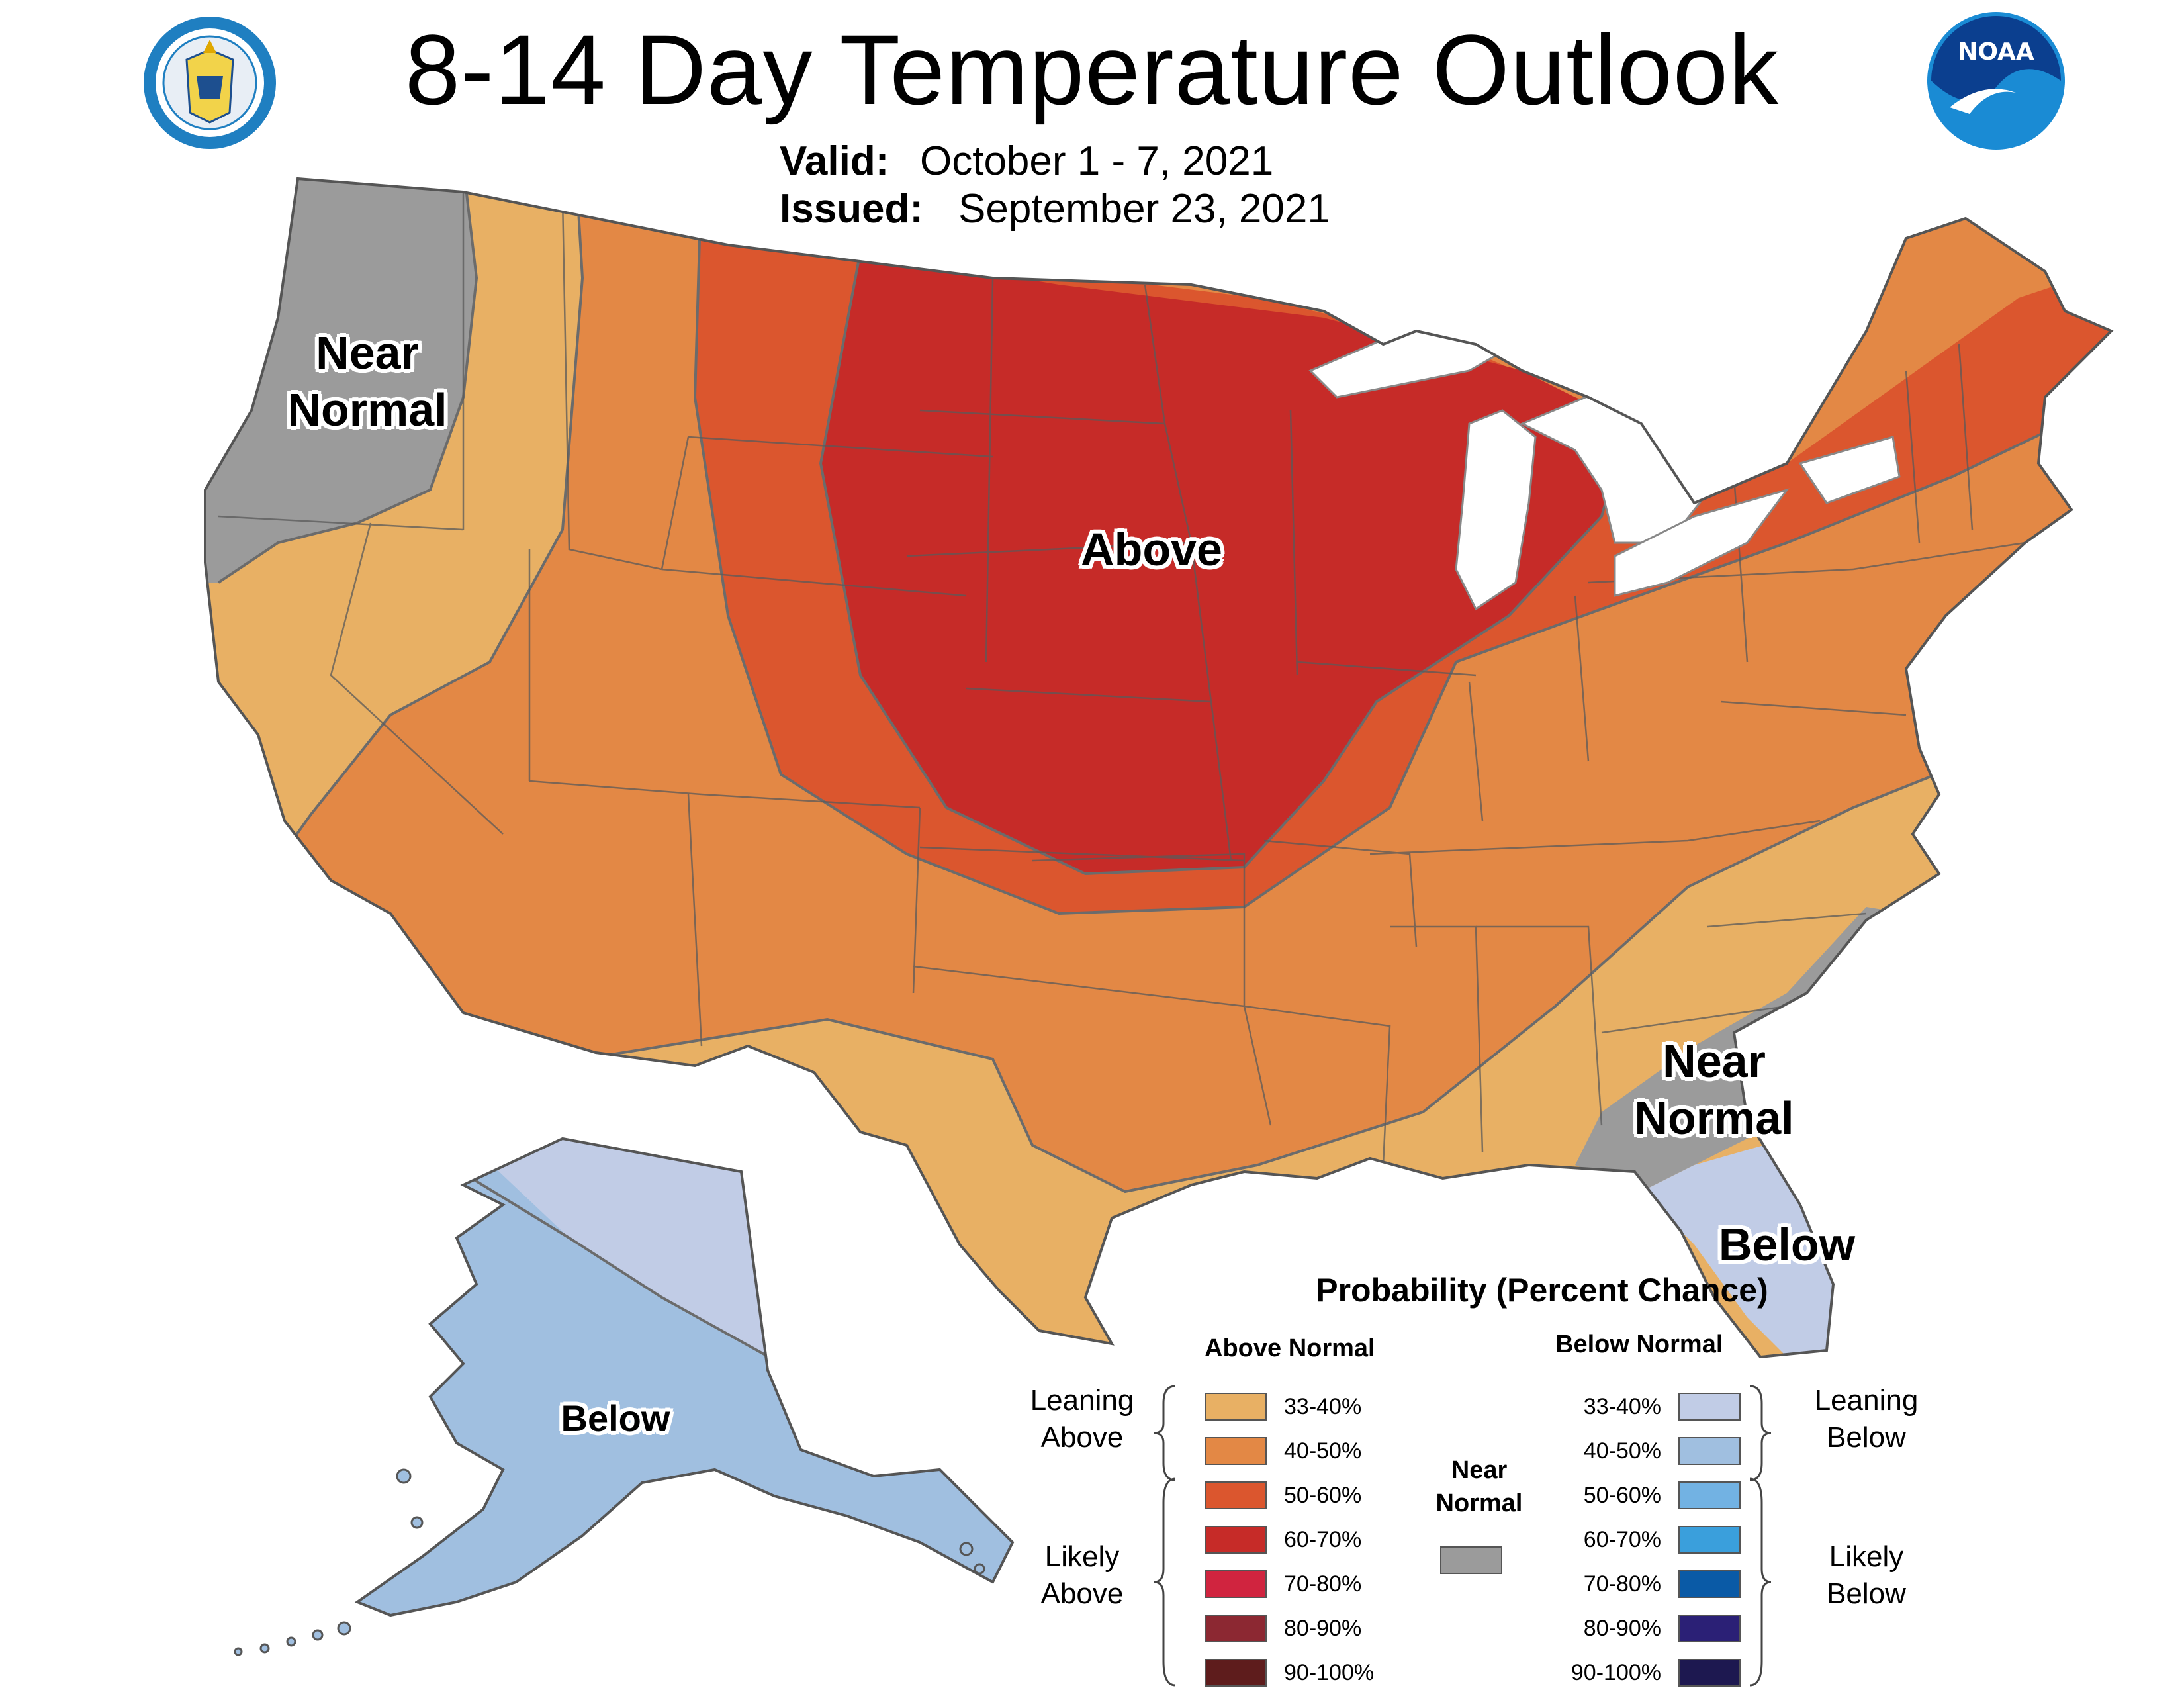 This screenshot has height=1688, width=2184. Describe the element at coordinates (1622, 1628) in the screenshot. I see `legend-below-item-label: 80-90%` at that location.